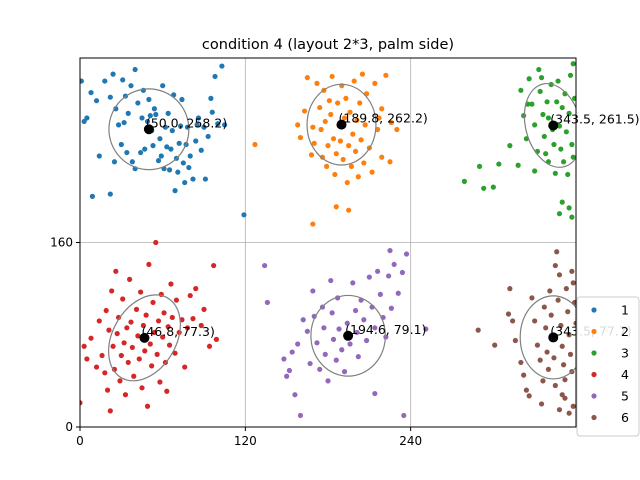 The height and width of the screenshot is (480, 640). What do you see at coordinates (594, 310) in the screenshot?
I see `legend-marker` at bounding box center [594, 310].